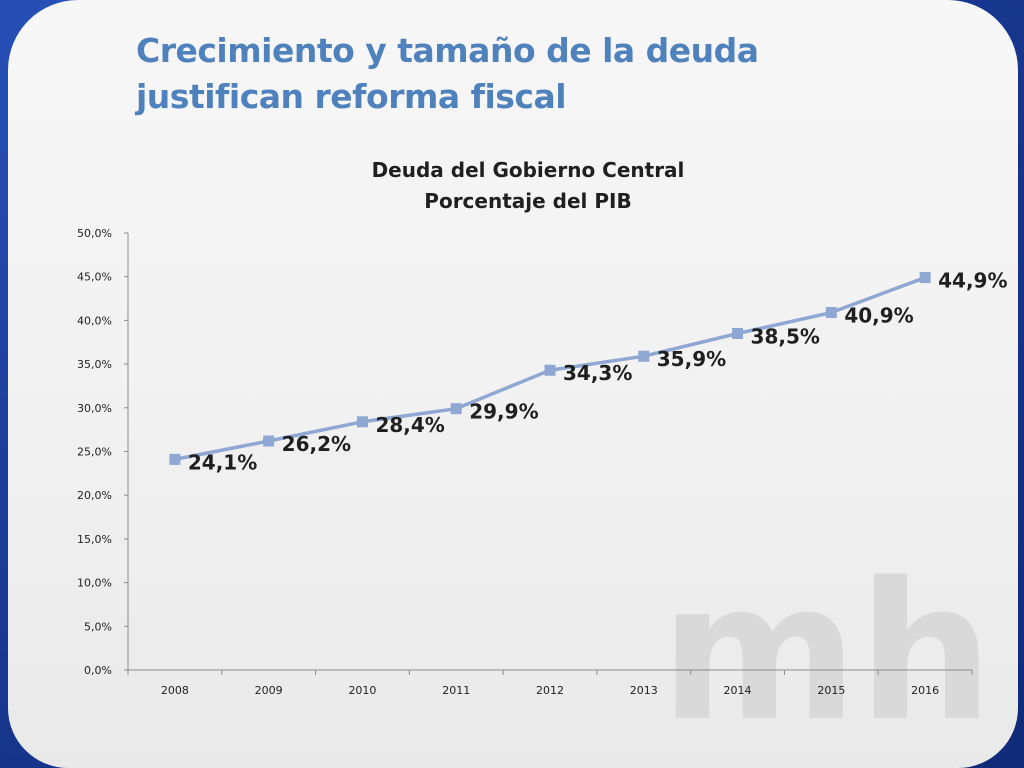 The width and height of the screenshot is (1024, 768). Describe the element at coordinates (269, 690) in the screenshot. I see `x-tick-label: 2009` at that location.